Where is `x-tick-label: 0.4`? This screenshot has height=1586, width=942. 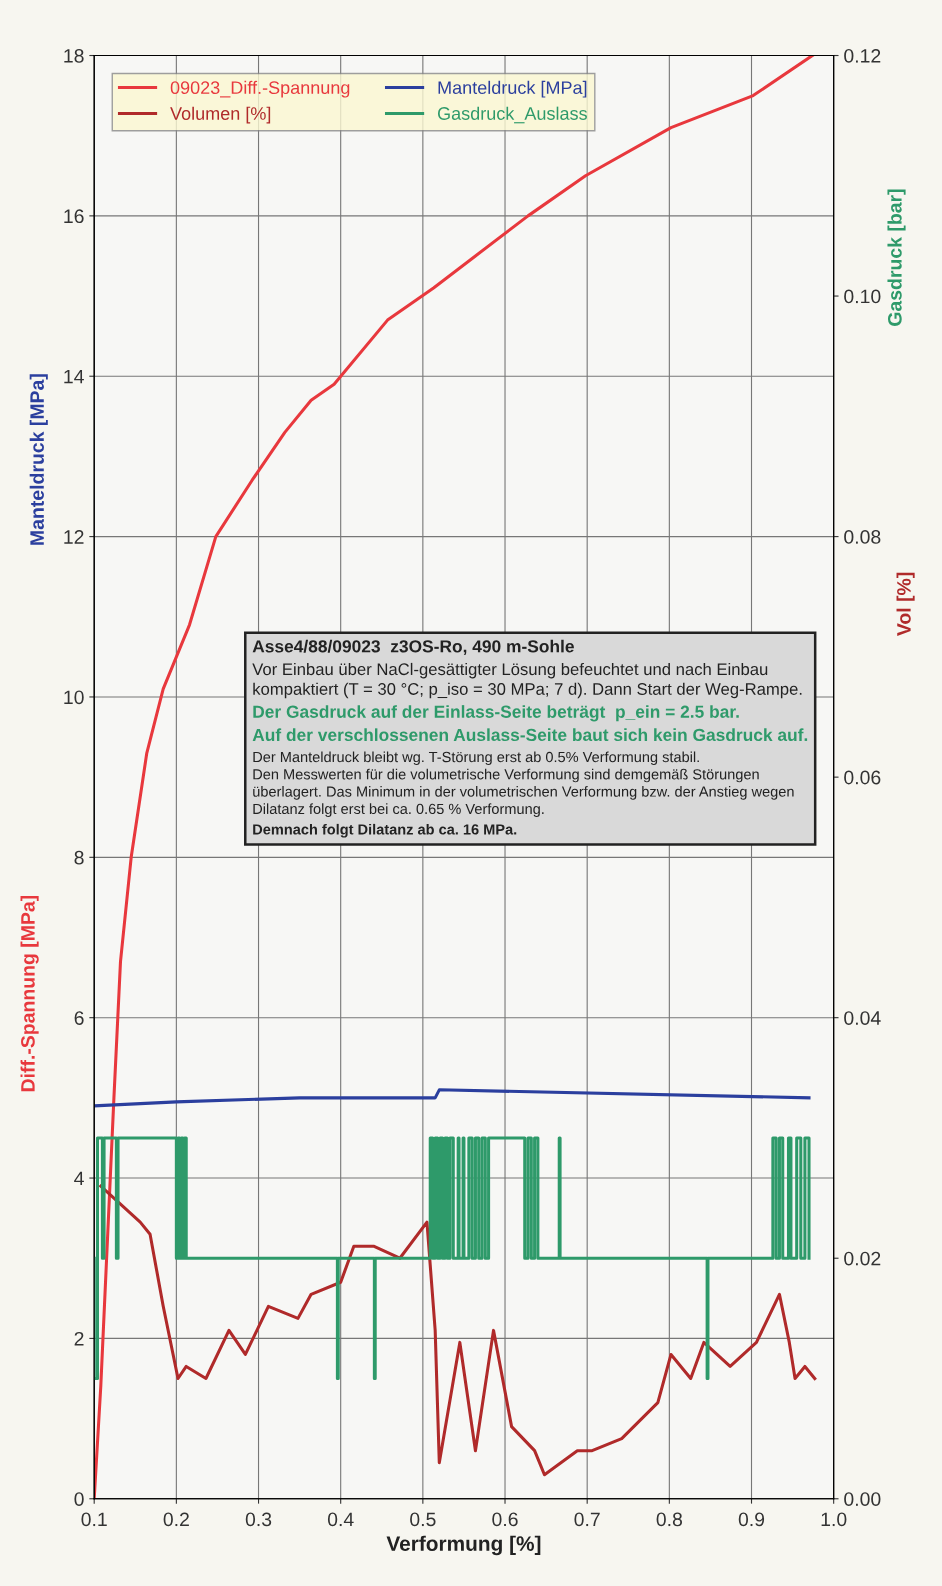
x-tick-label: 0.4 is located at coordinates (340, 1519).